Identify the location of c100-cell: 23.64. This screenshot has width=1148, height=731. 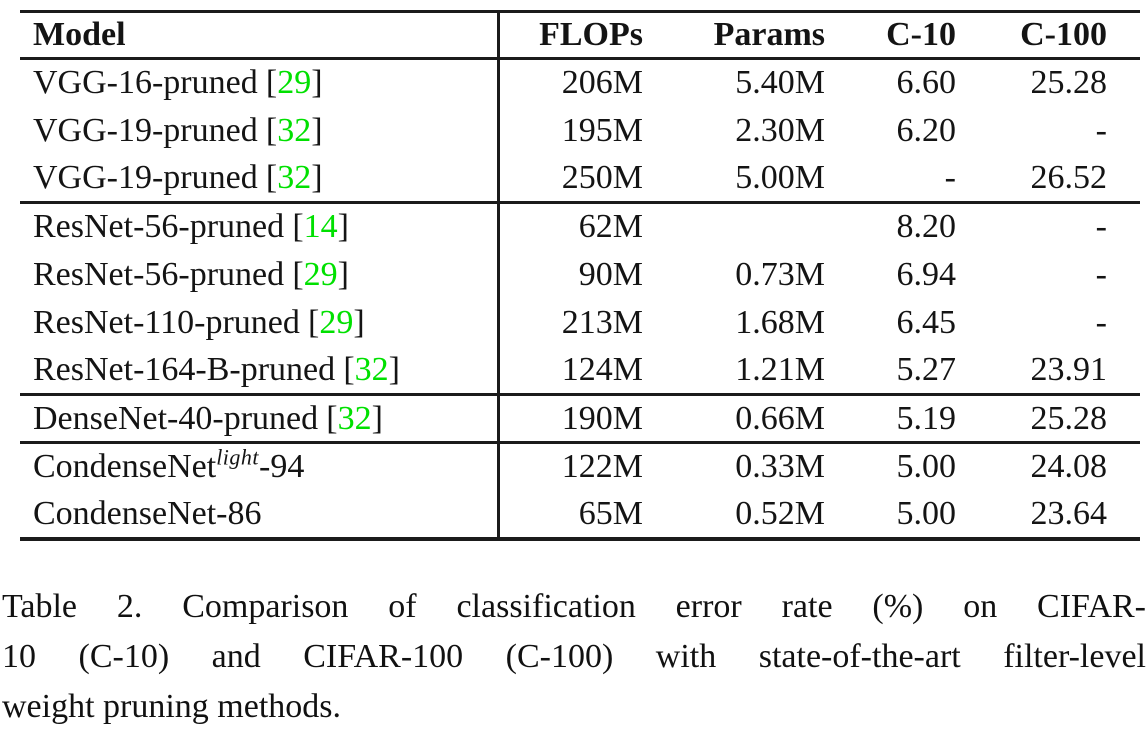
(1069, 513).